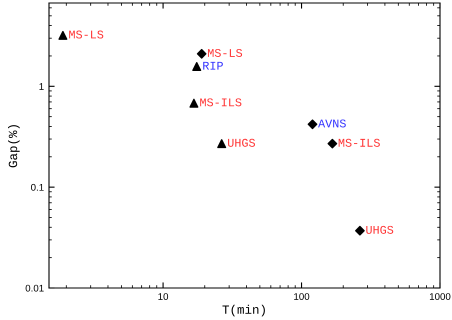 The height and width of the screenshot is (320, 452). I want to click on x-tick-label: 10, so click(163, 296).